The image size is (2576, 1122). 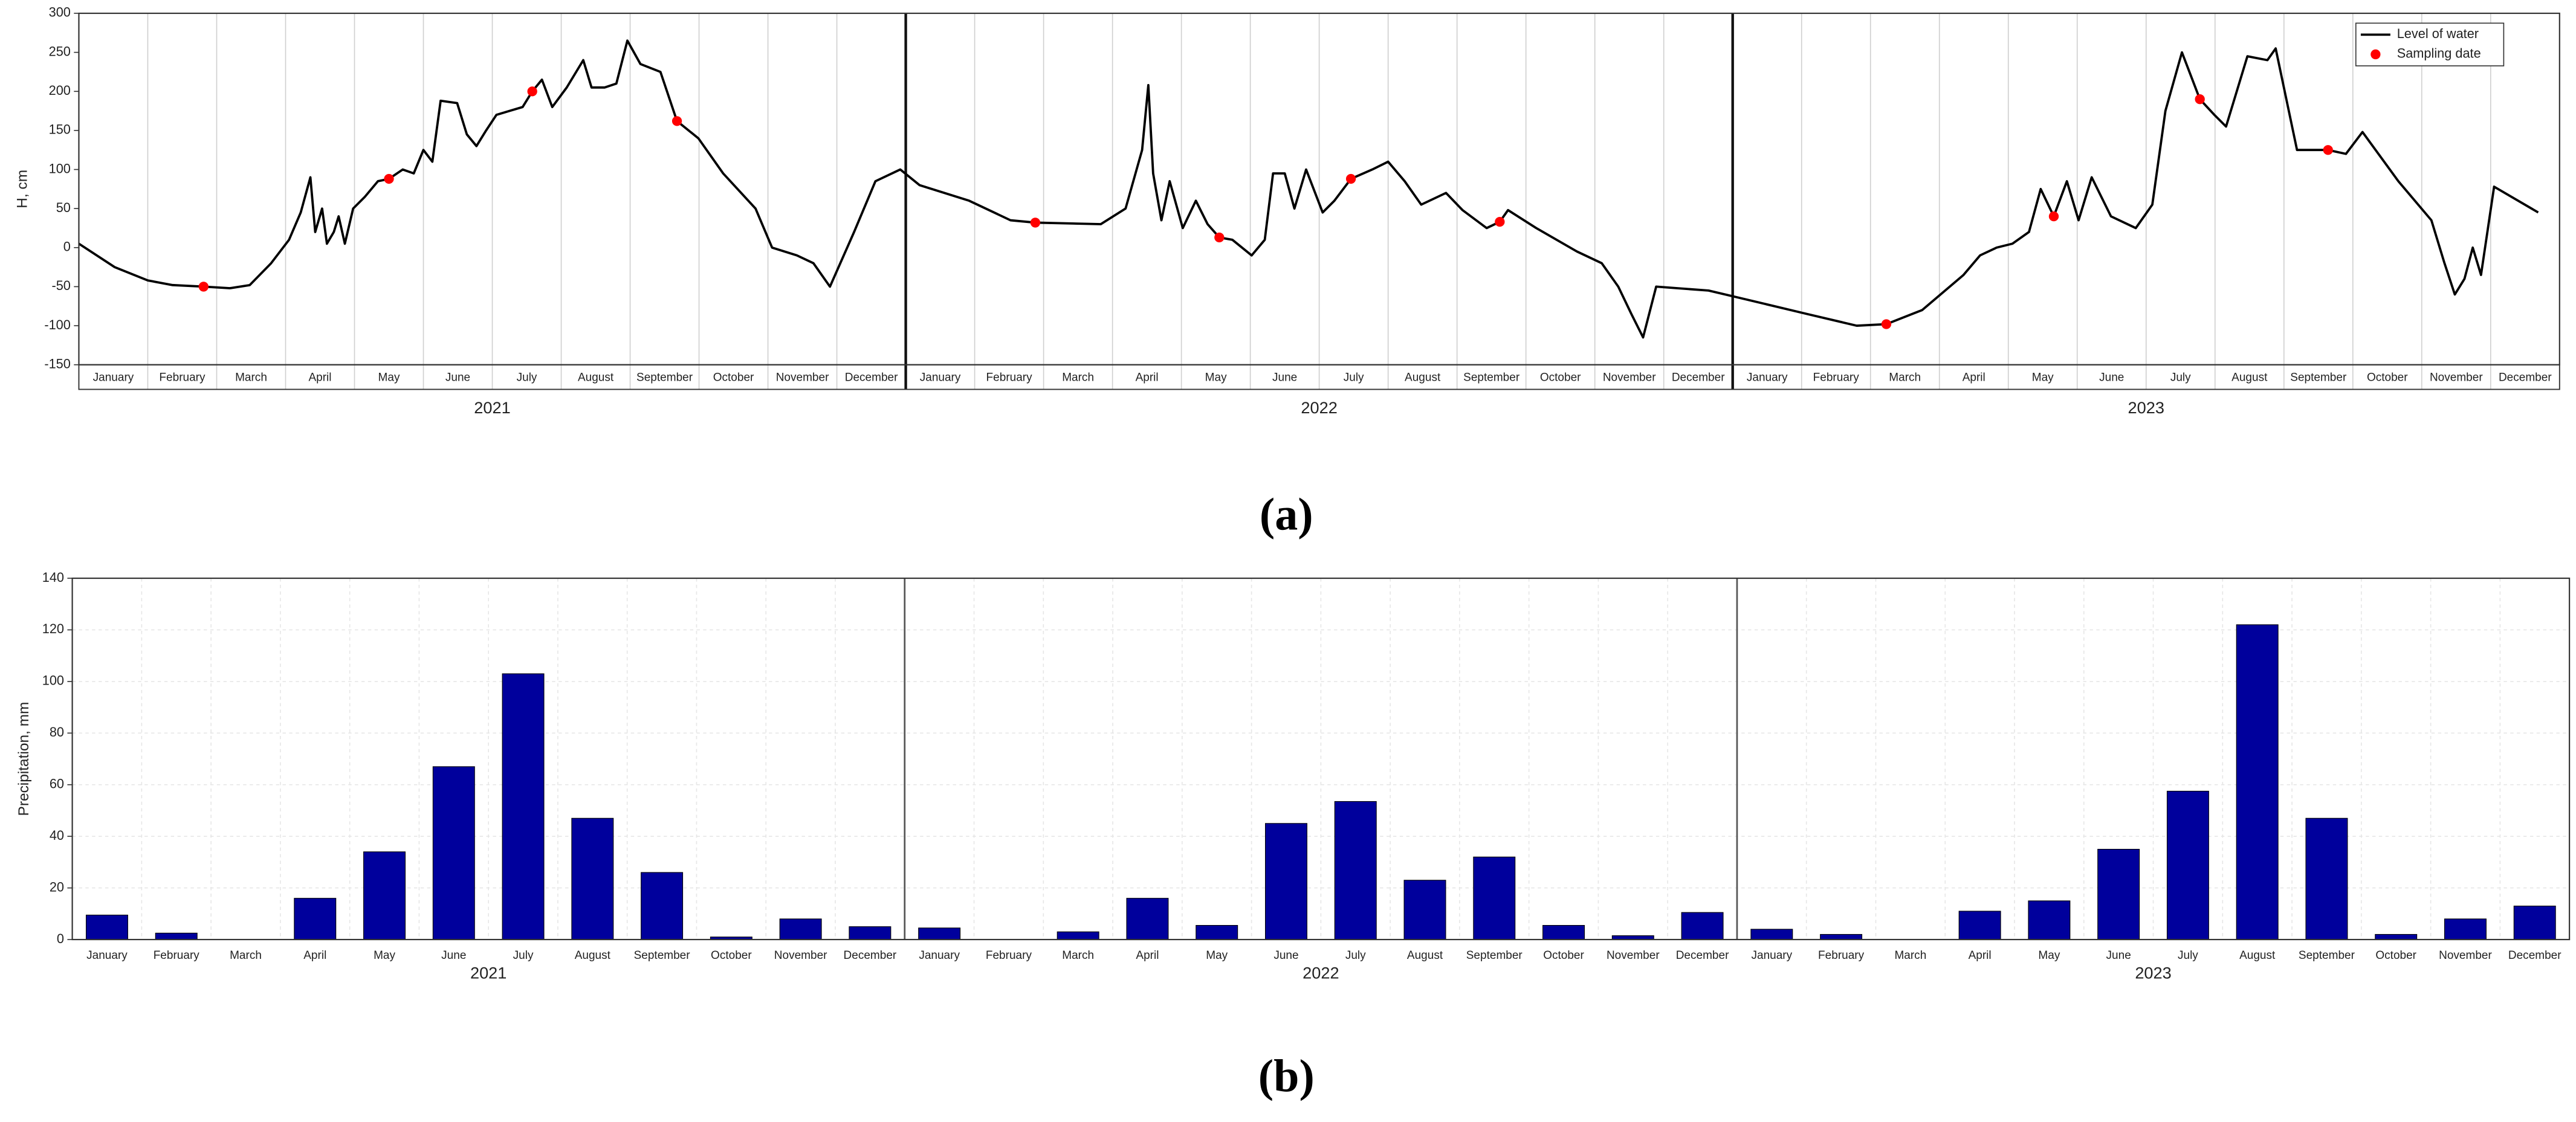 What do you see at coordinates (57, 835) in the screenshot?
I see `y-tick-label: 40` at bounding box center [57, 835].